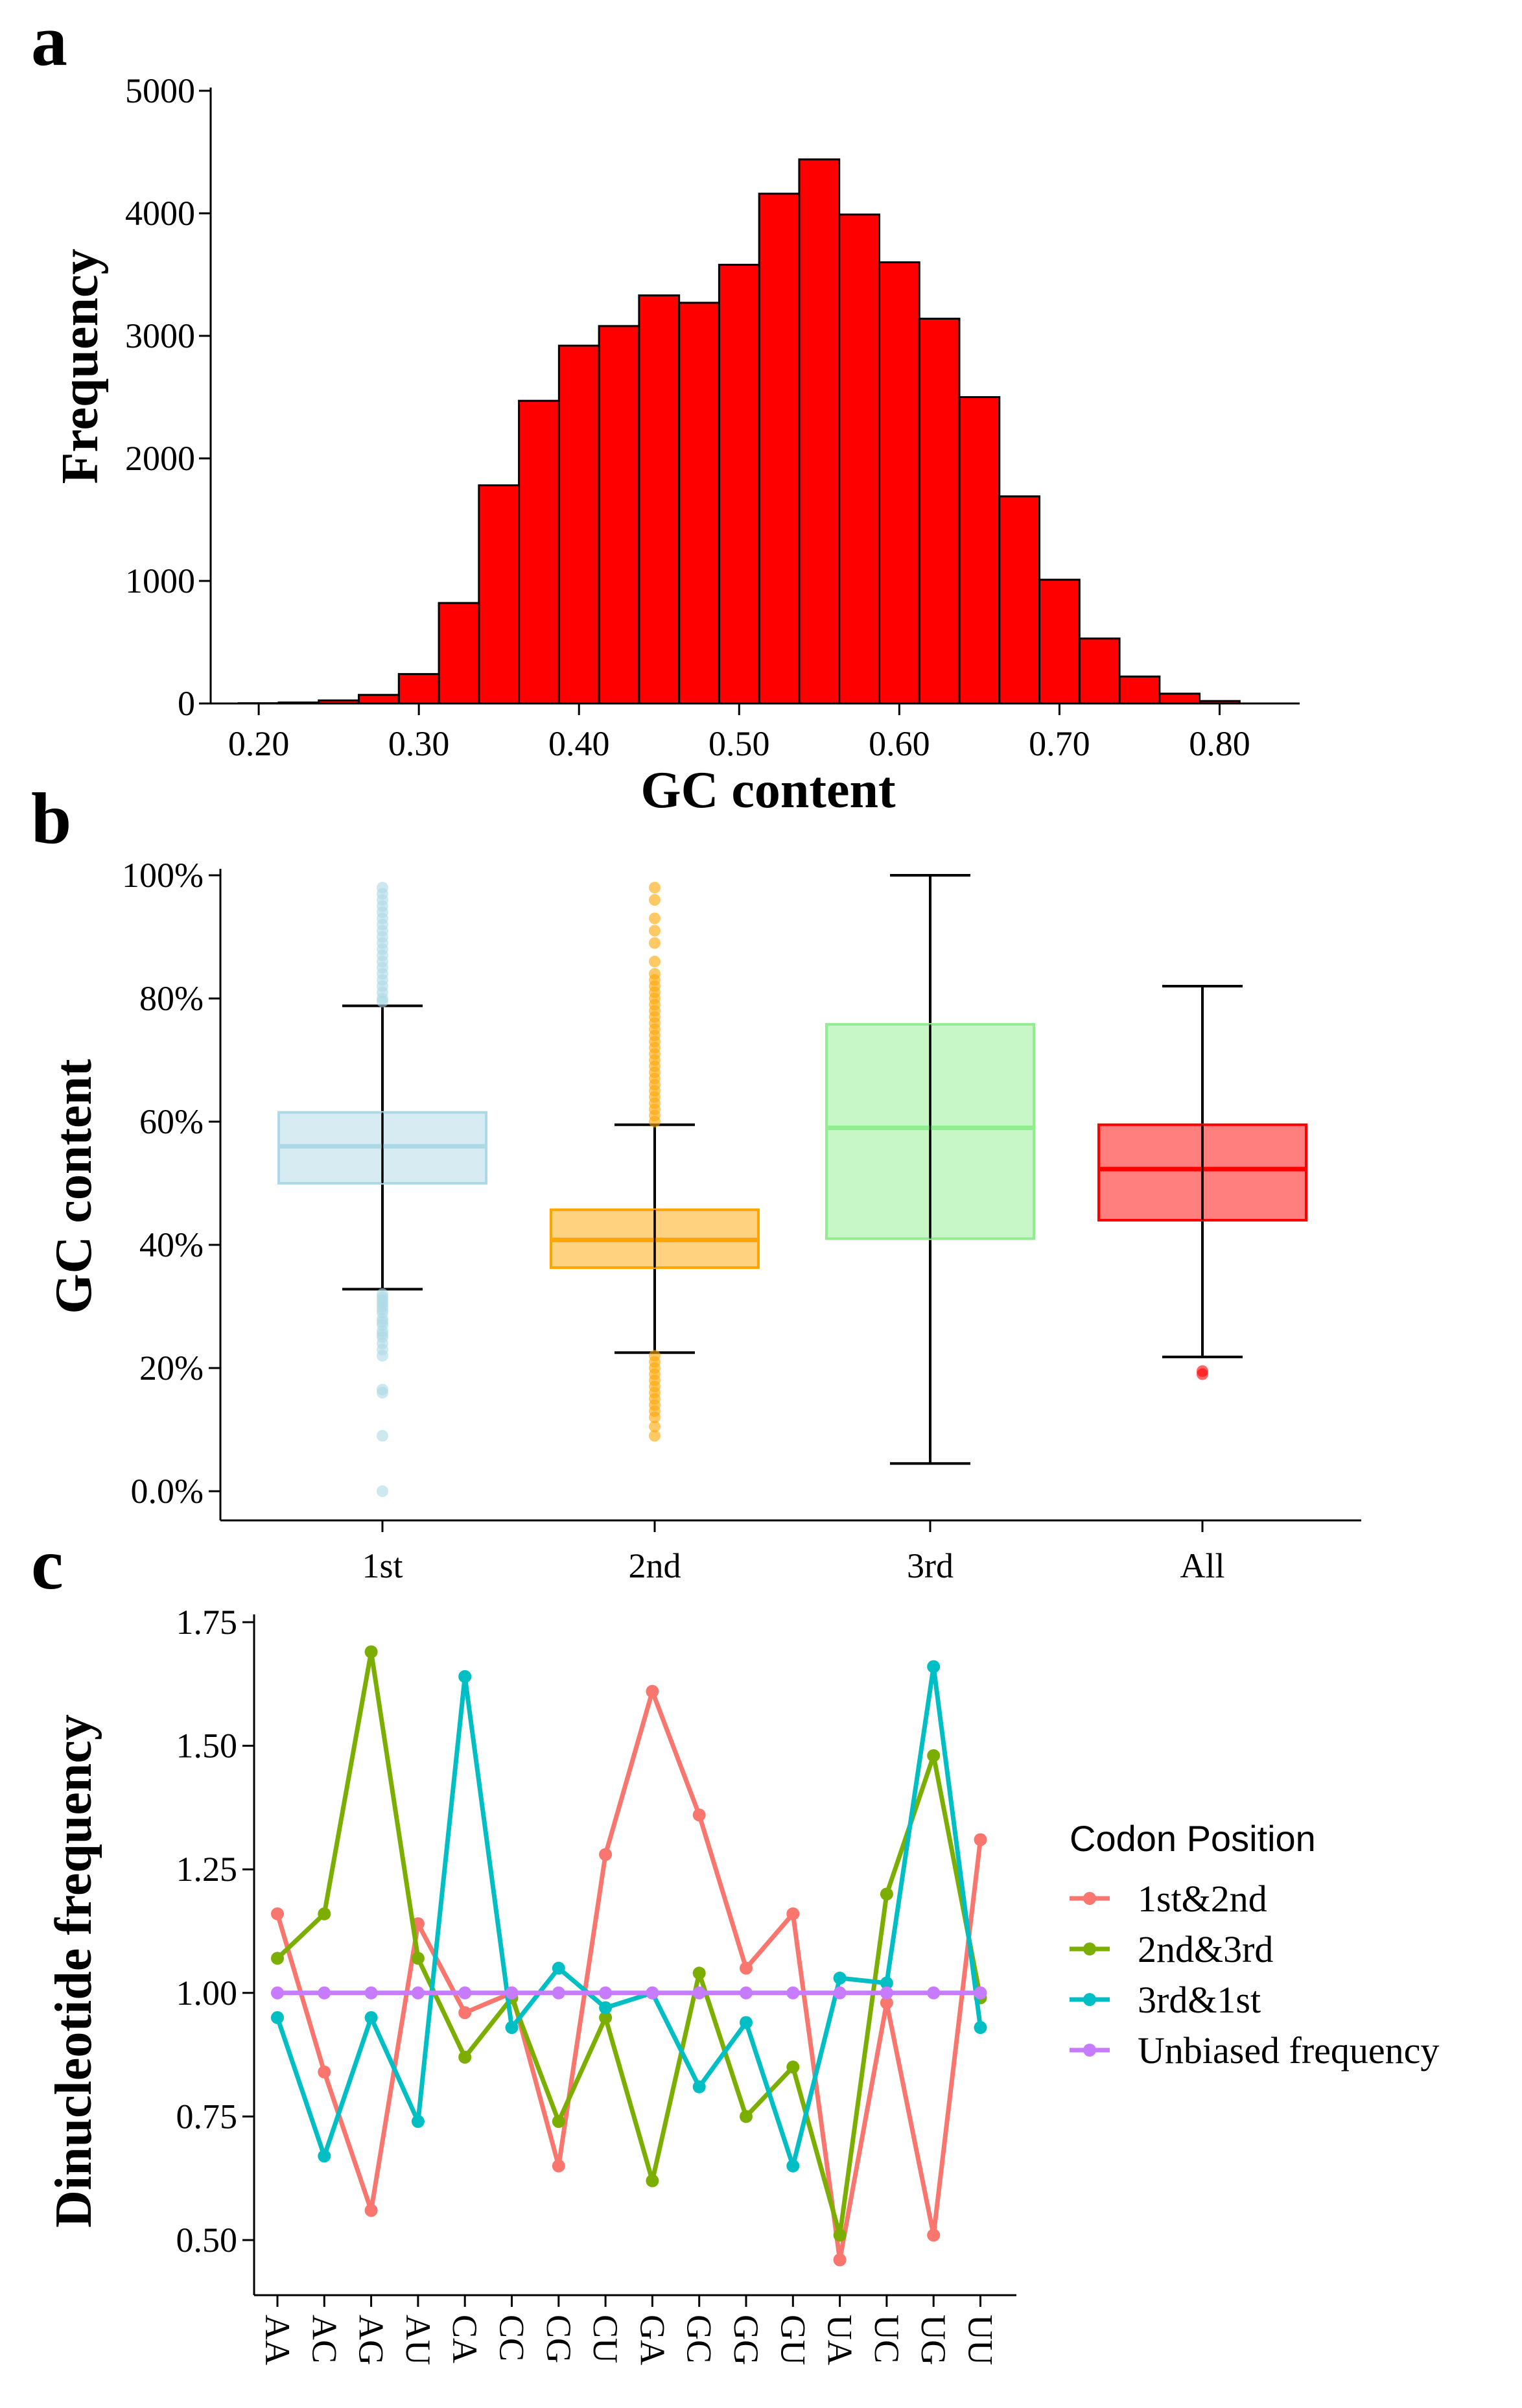 The height and width of the screenshot is (2408, 1522). What do you see at coordinates (160, 90) in the screenshot?
I see `histogram-y-tick-label: 5000` at bounding box center [160, 90].